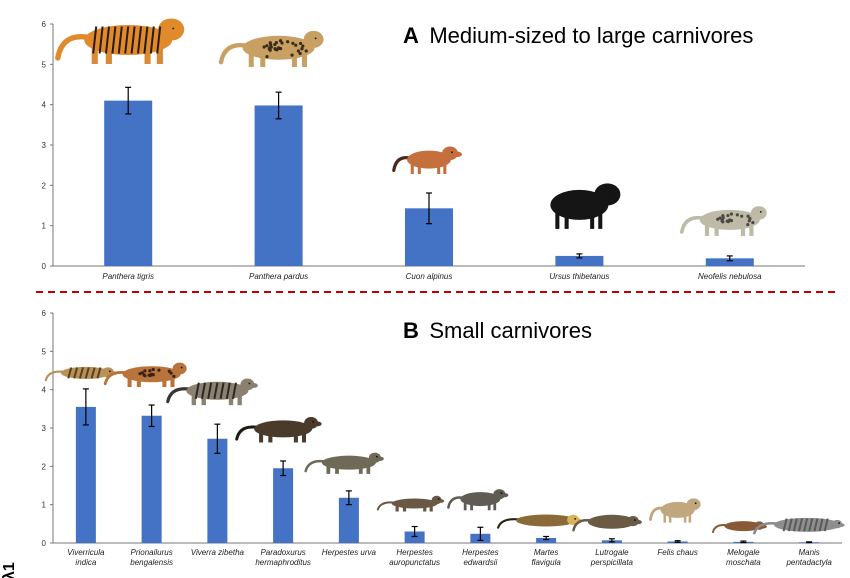  What do you see at coordinates (429, 276) in the screenshot?
I see `category-label-line: Cuon alpinus` at bounding box center [429, 276].